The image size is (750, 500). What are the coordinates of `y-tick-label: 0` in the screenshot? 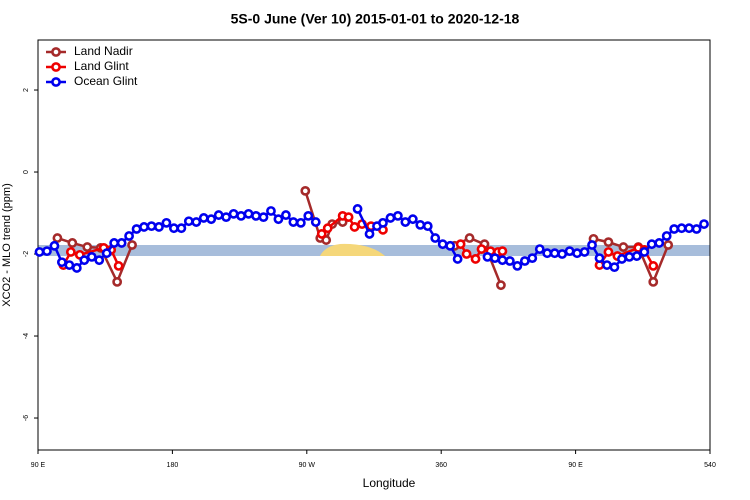 It's located at (26, 172).